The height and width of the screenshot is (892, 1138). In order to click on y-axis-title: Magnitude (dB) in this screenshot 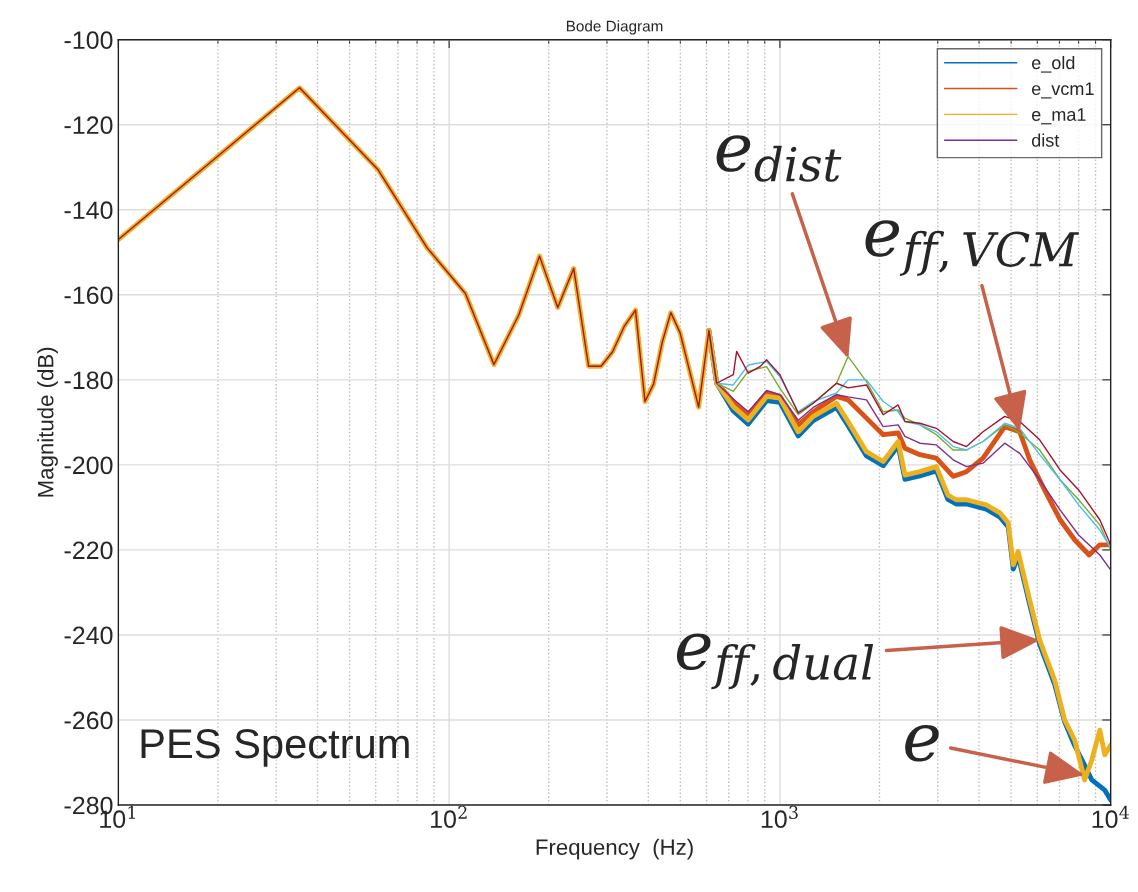, I will do `click(47, 422)`.